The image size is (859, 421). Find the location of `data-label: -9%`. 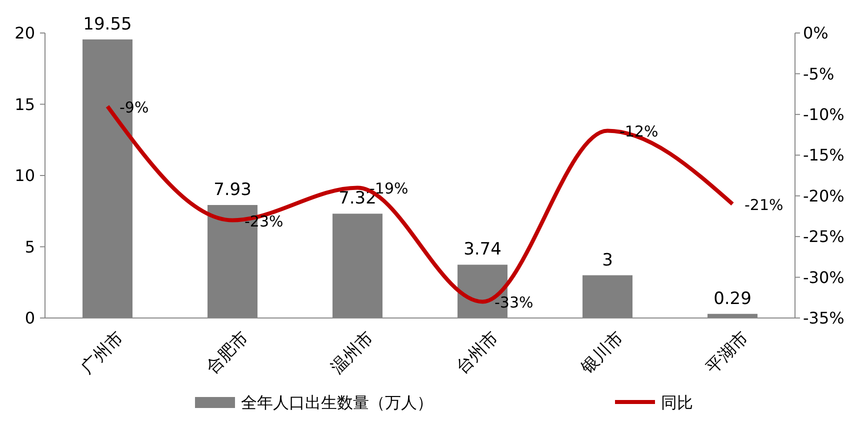

data-label: -9% is located at coordinates (134, 107).